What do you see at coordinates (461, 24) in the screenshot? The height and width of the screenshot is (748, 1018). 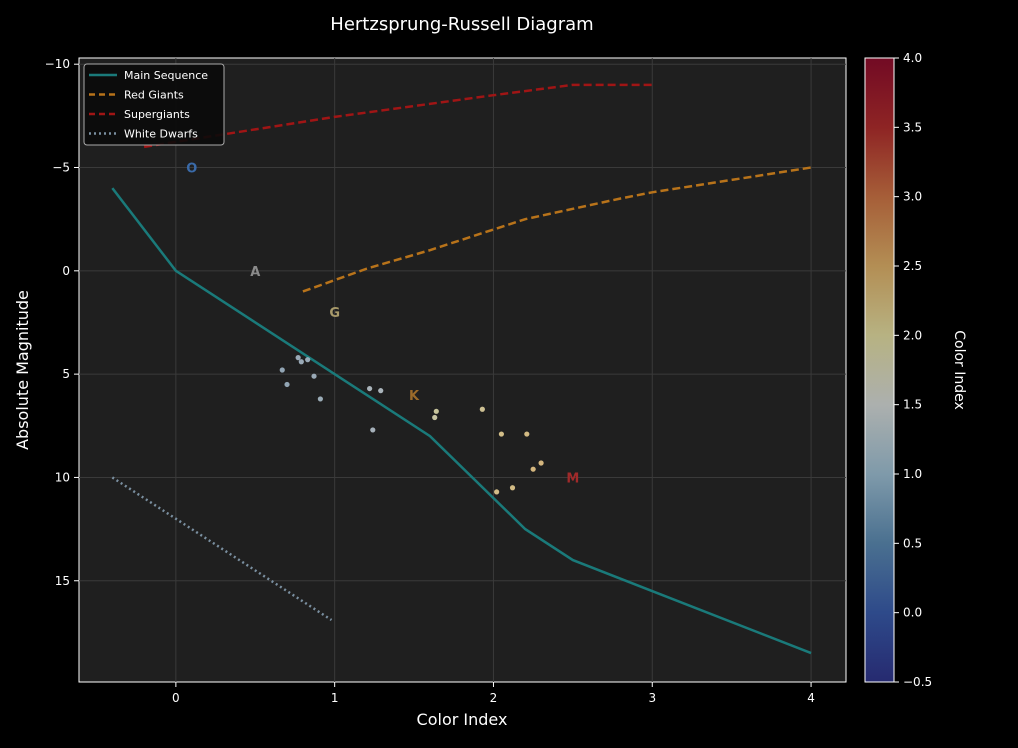 I see `chart-title: Hertzsprung-Russell Diagram` at bounding box center [461, 24].